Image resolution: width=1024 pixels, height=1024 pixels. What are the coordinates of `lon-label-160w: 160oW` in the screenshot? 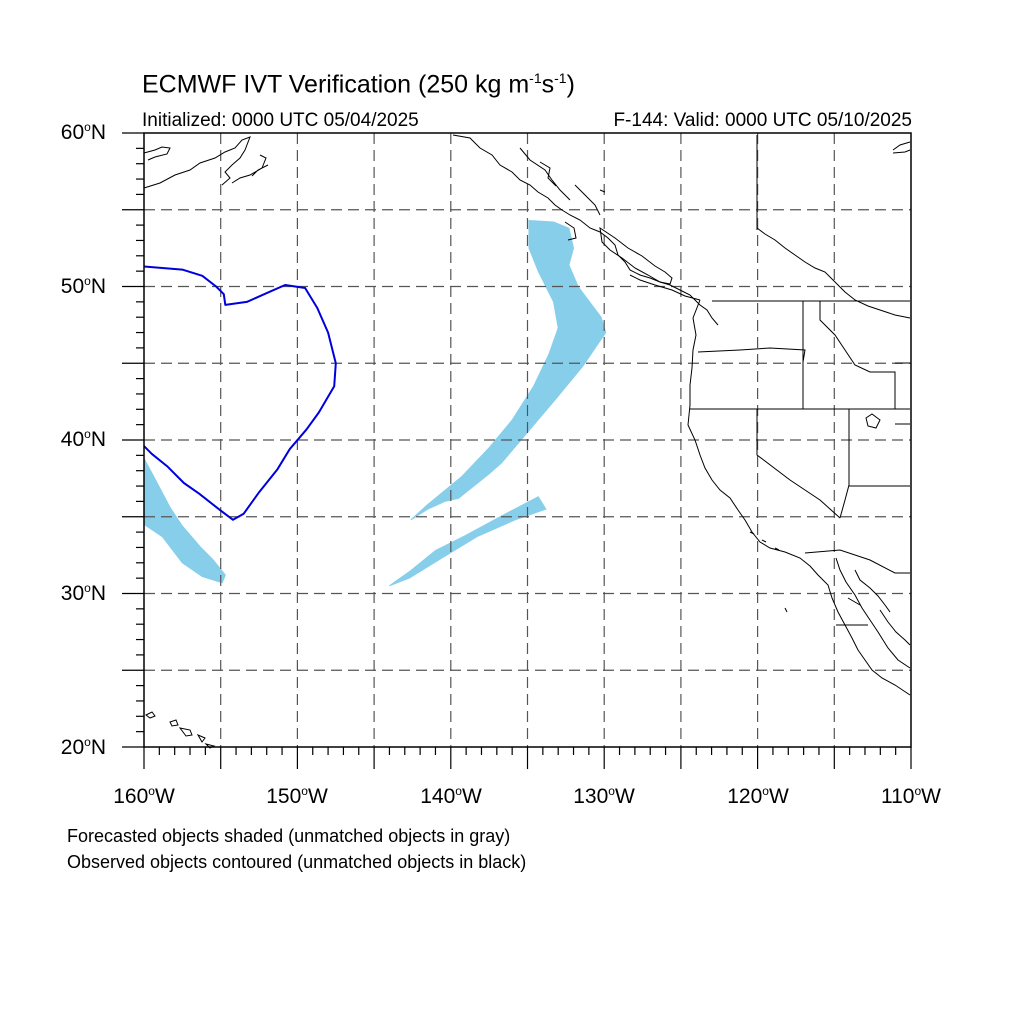 It's located at (144, 796).